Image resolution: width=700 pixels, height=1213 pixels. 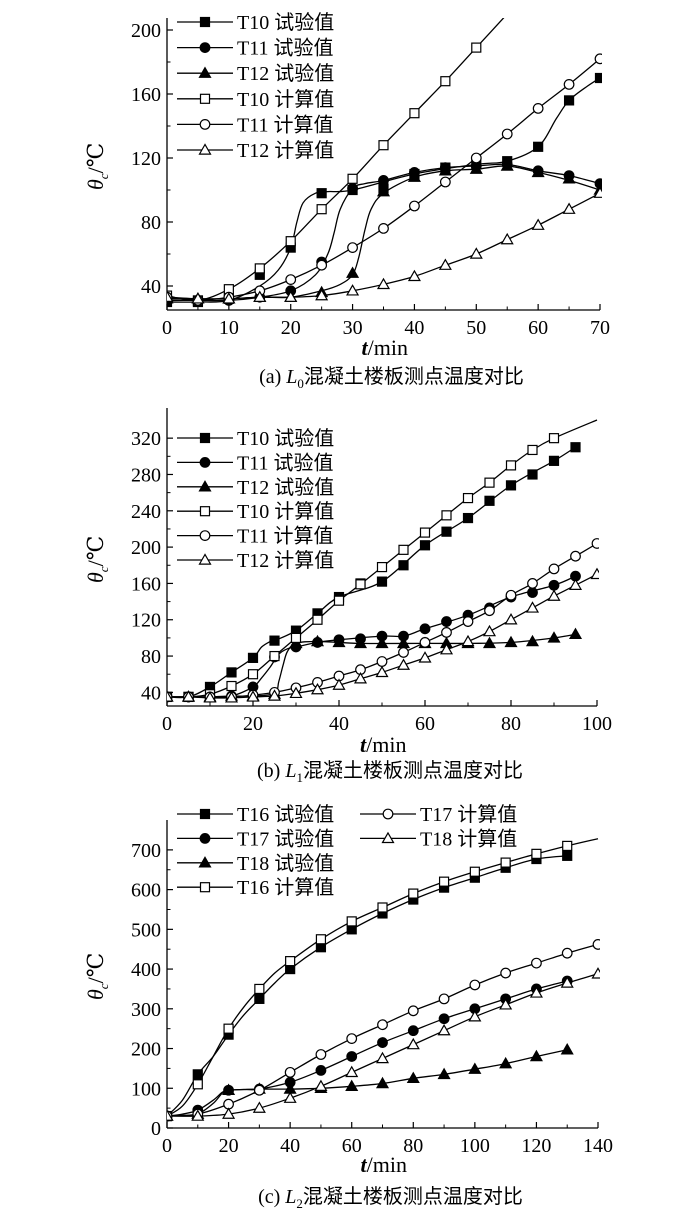 What do you see at coordinates (146, 439) in the screenshot?
I see `y-tick-label: 320` at bounding box center [146, 439].